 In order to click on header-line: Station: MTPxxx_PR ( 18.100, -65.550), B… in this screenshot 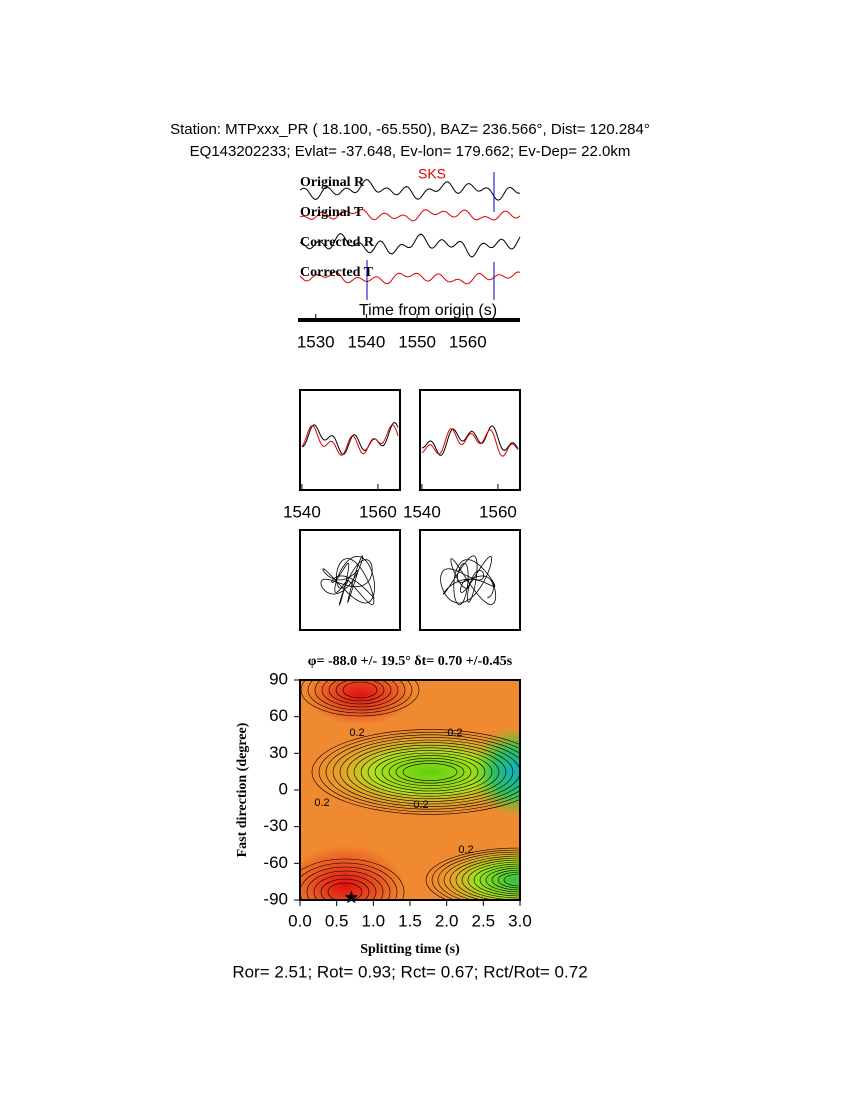, I will do `click(410, 129)`.